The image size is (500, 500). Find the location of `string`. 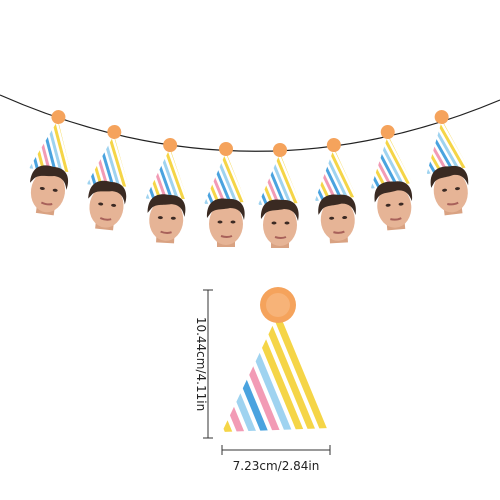

string is located at coordinates (250, 123).